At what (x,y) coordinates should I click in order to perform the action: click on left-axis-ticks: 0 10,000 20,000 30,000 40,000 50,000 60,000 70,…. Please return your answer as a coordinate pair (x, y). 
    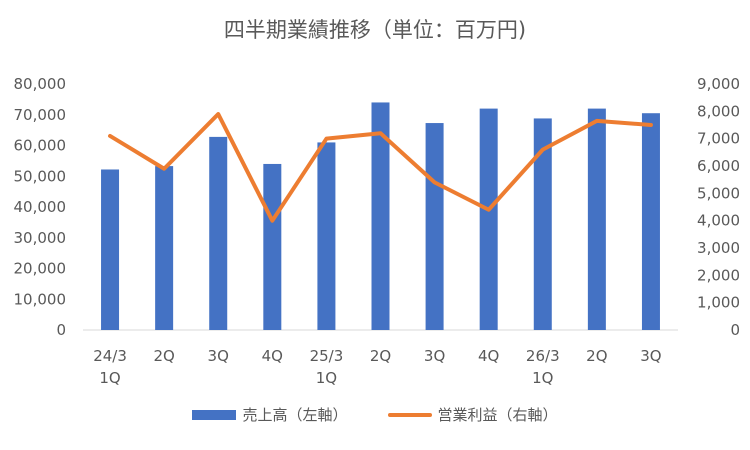
    Looking at the image, I should click on (40, 207).